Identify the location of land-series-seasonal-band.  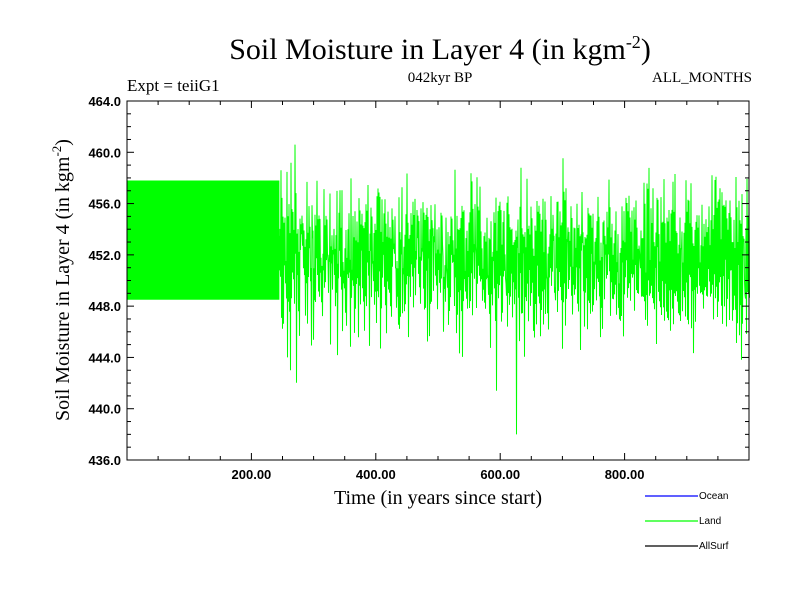
(203, 240).